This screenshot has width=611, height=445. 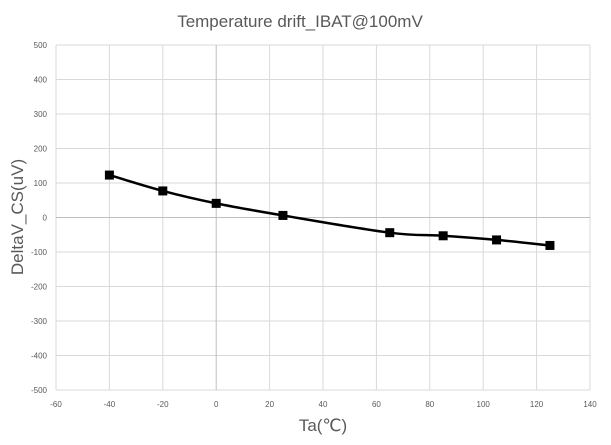 I want to click on series-layer, so click(x=329, y=210).